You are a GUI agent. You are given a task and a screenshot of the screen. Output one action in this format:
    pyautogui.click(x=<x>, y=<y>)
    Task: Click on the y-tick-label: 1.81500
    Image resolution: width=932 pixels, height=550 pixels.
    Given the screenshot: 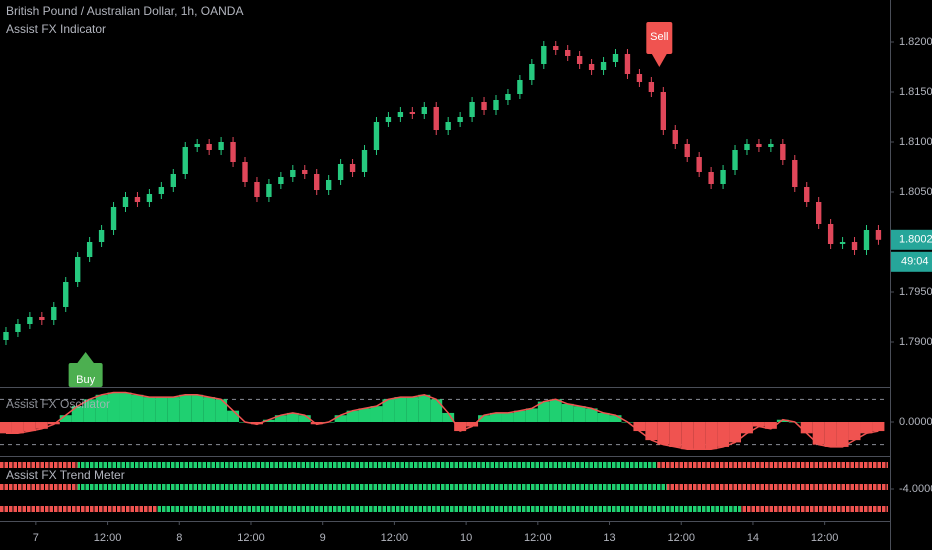 What is the action you would take?
    pyautogui.click(x=915, y=92)
    